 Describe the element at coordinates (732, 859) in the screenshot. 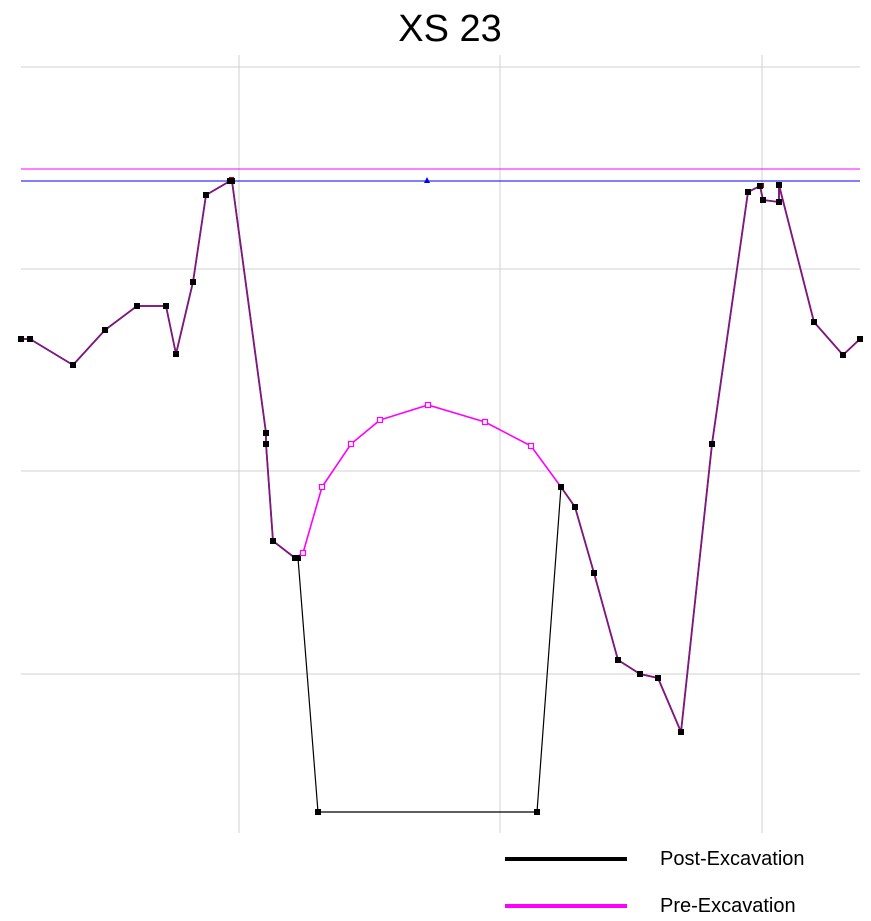

I see `legend-label-post-excavation: Post-Excavation` at that location.